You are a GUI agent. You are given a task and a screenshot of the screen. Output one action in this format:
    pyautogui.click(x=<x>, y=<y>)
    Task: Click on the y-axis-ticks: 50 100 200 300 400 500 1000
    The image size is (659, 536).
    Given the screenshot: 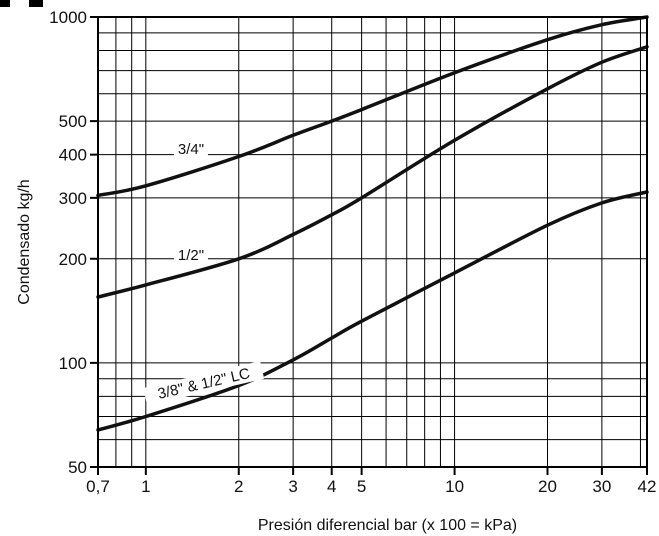 What is the action you would take?
    pyautogui.click(x=73, y=242)
    